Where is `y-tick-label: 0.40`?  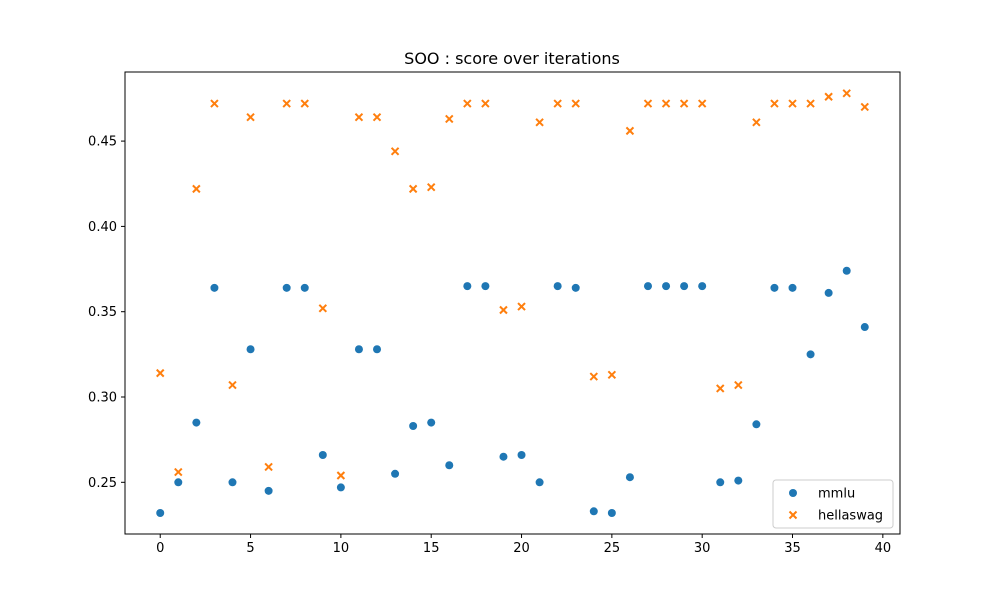 y-tick-label: 0.40 is located at coordinates (102, 227).